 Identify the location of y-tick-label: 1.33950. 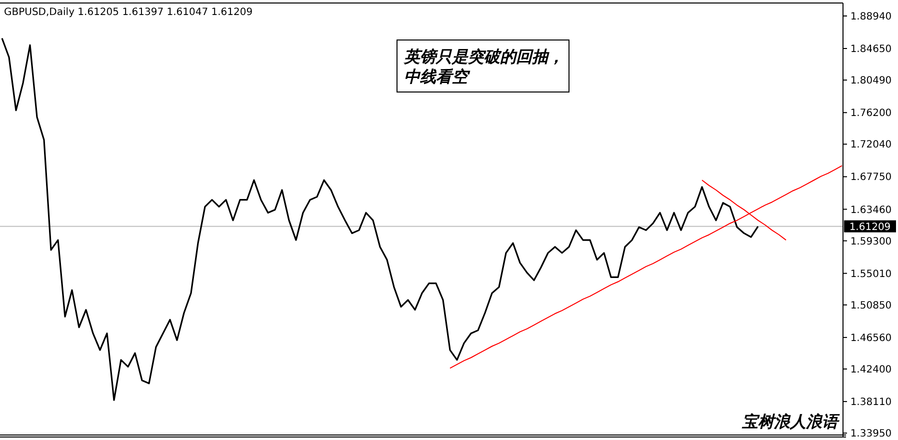
(871, 434).